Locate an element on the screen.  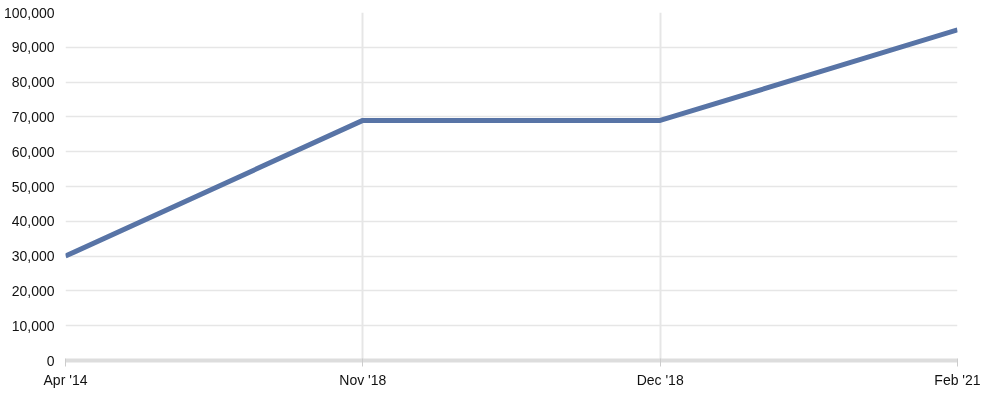
y-tick-label: 50,000 is located at coordinates (33, 186).